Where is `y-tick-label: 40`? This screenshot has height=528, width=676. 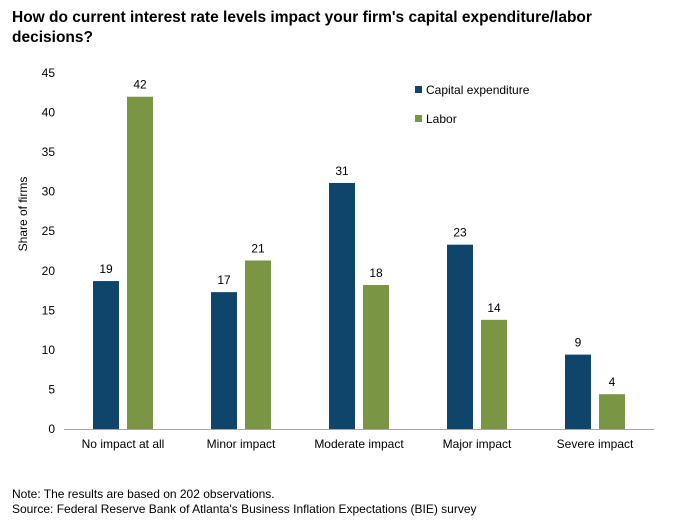
y-tick-label: 40 is located at coordinates (49, 113).